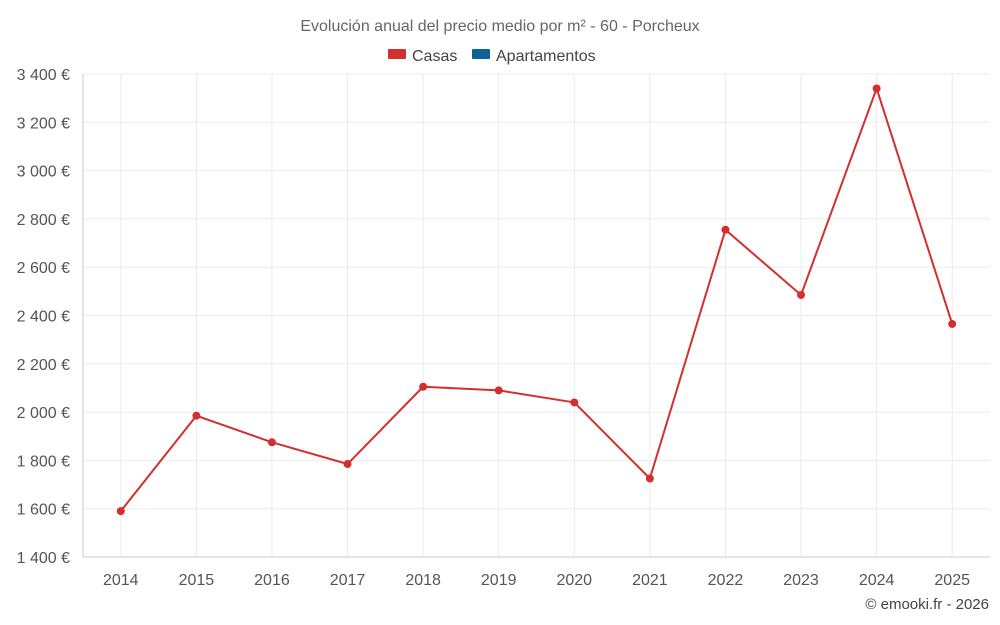 The image size is (1000, 625). Describe the element at coordinates (927, 604) in the screenshot. I see `credit-text: © emooki.fr - 2026` at that location.